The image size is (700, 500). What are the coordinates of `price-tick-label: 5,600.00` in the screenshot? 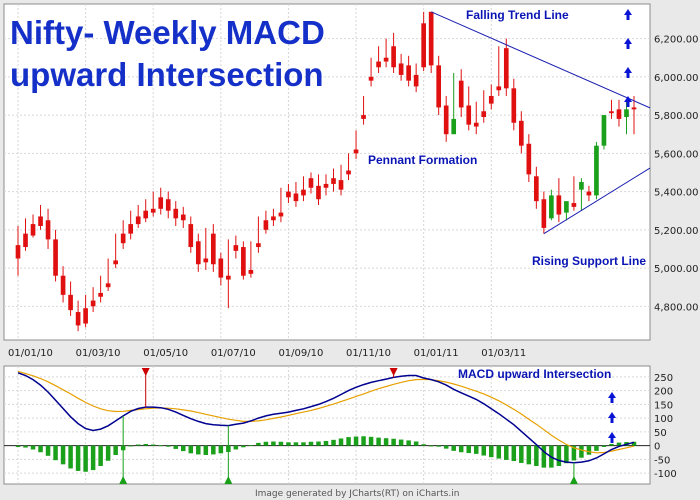 It's located at (676, 154).